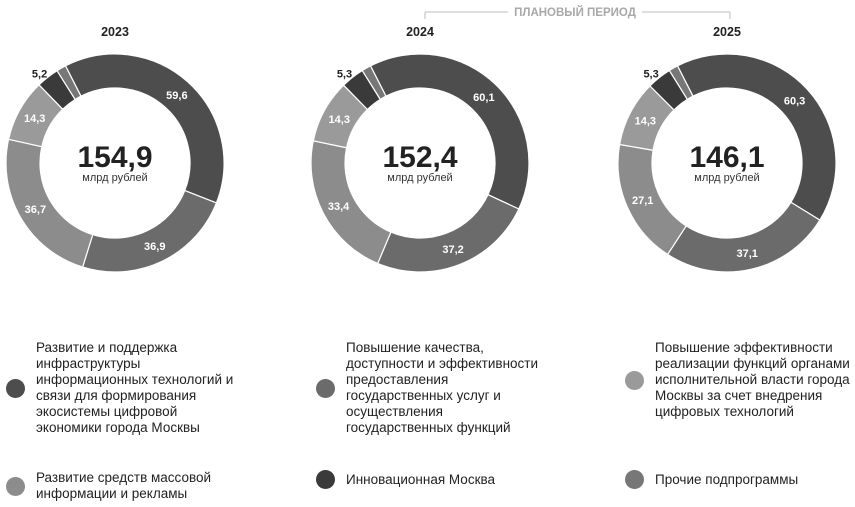 The width and height of the screenshot is (855, 507). I want to click on planned-period-label: ПЛАНОВЫЙ ПЕРИОД, so click(575, 12).